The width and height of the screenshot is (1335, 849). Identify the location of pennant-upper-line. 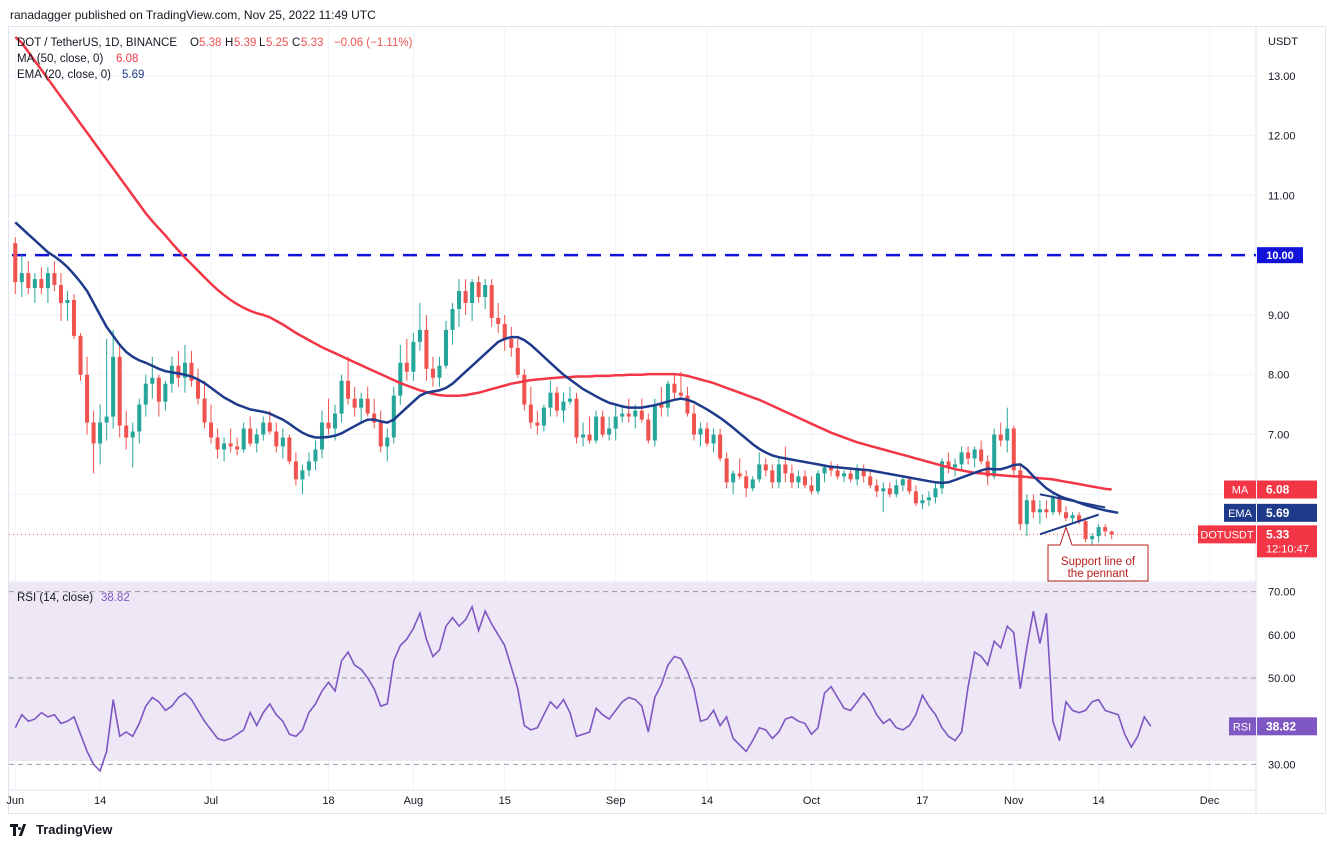
(1072, 501).